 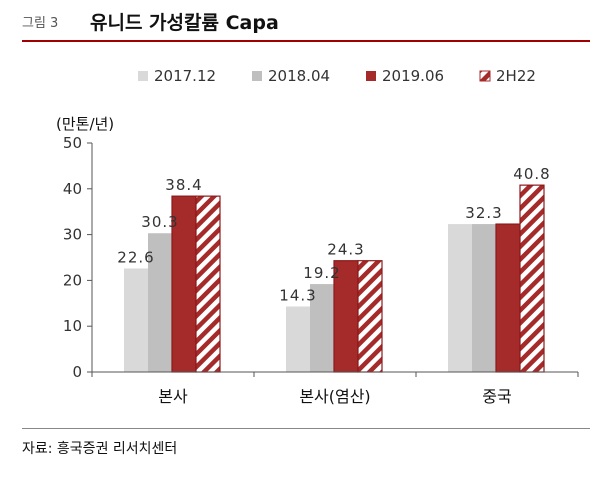 I want to click on data-label: 24.3, so click(x=345, y=250).